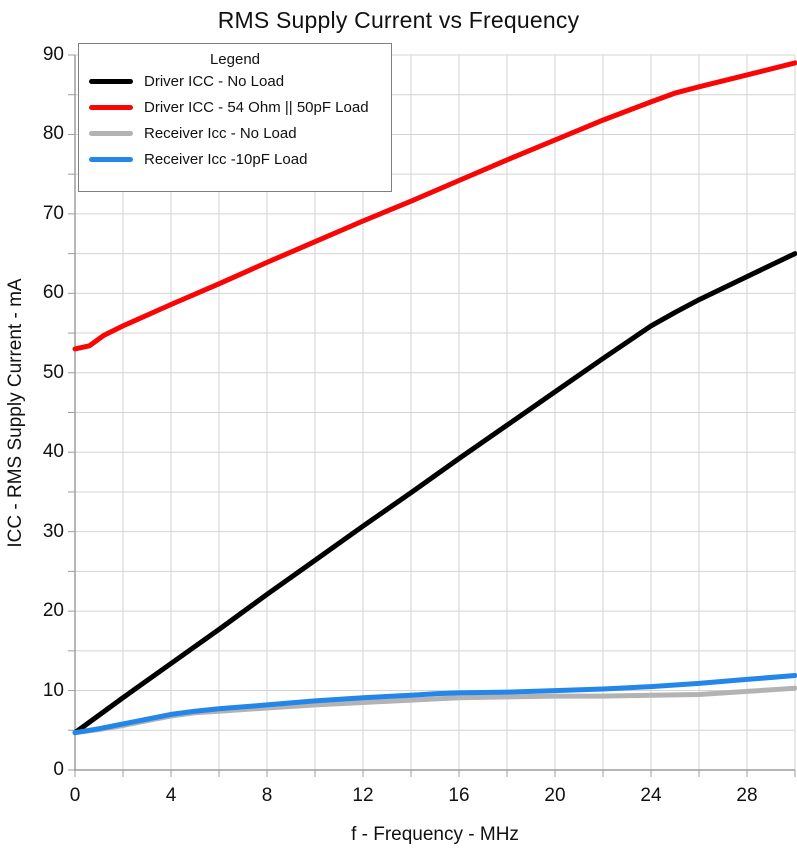 This screenshot has width=797, height=860. I want to click on y-tick-label: 30, so click(53, 531).